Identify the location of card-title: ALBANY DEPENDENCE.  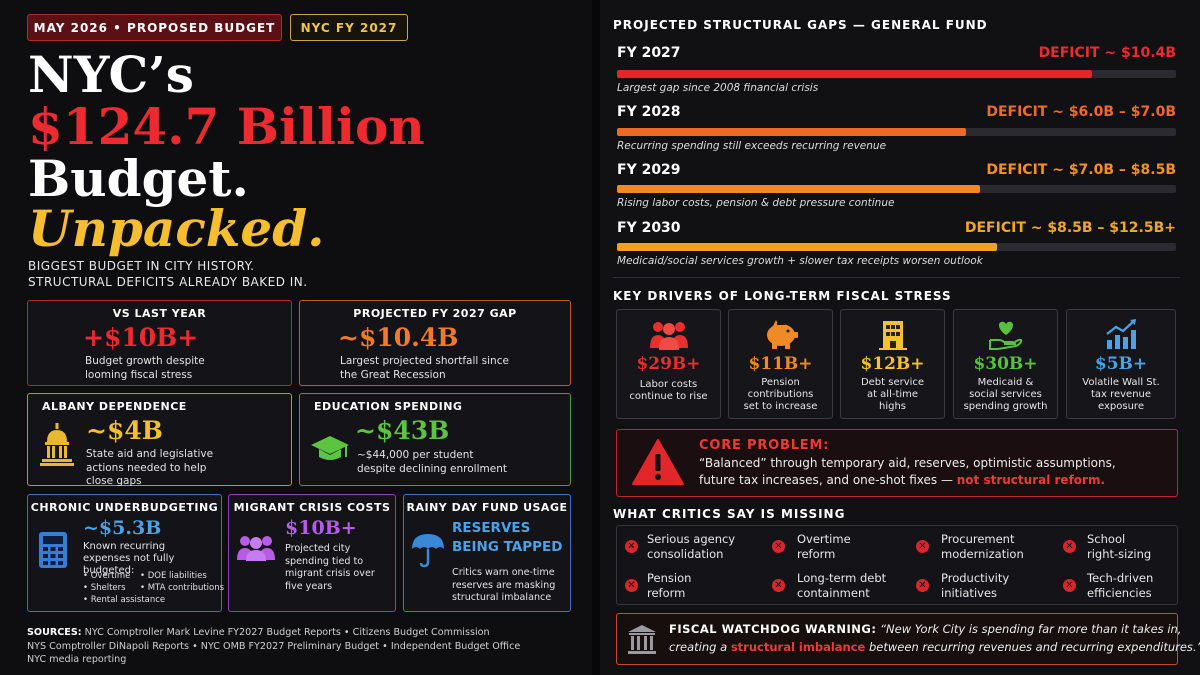
(114, 406).